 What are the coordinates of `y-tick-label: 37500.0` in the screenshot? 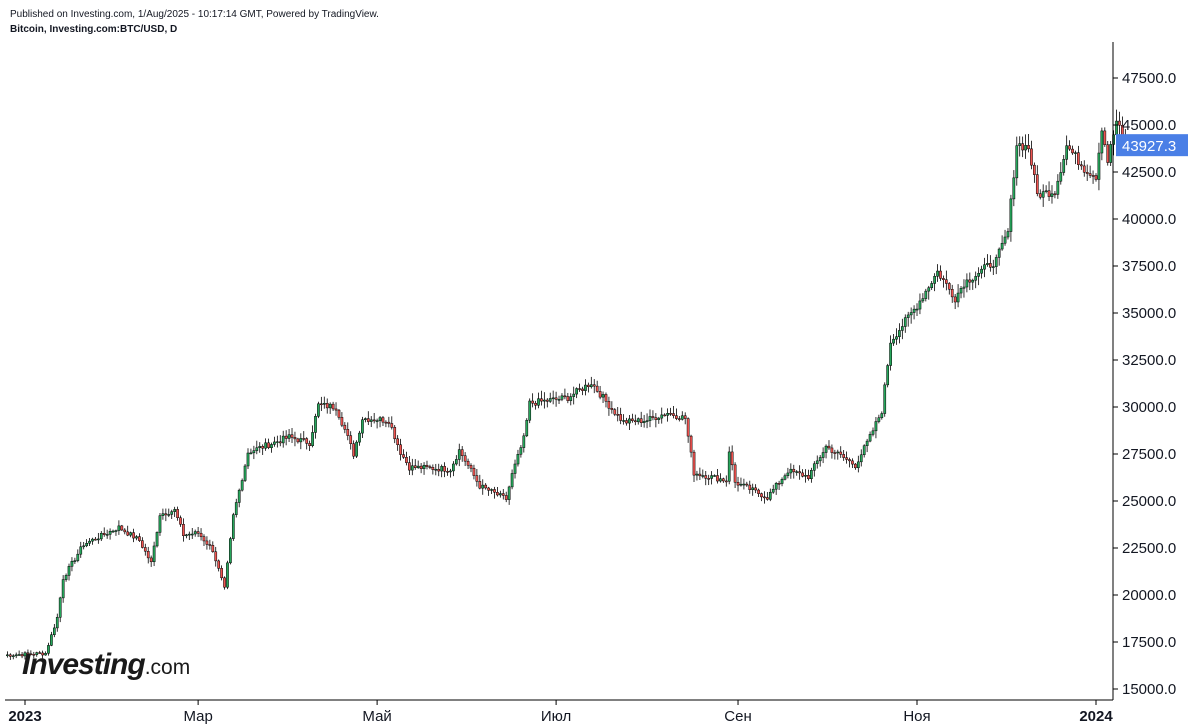 It's located at (1149, 266).